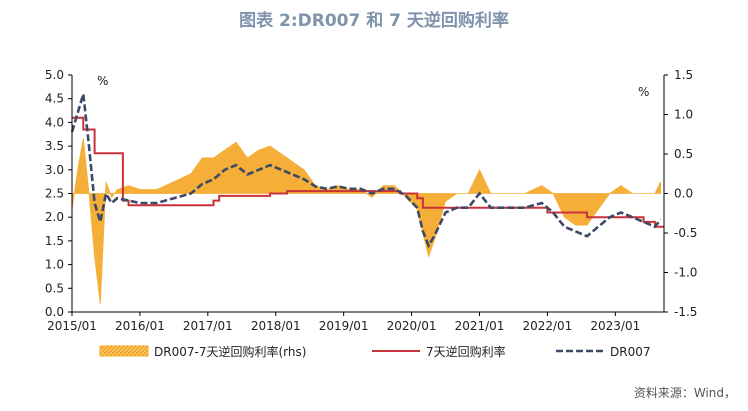 The image size is (748, 411). I want to click on x-tick-label: 2015/01, so click(72, 326).